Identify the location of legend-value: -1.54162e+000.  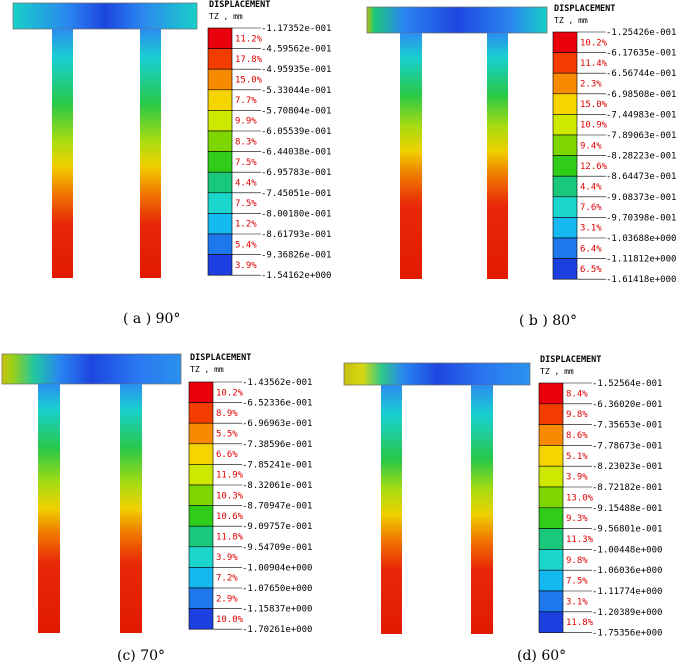
(296, 276).